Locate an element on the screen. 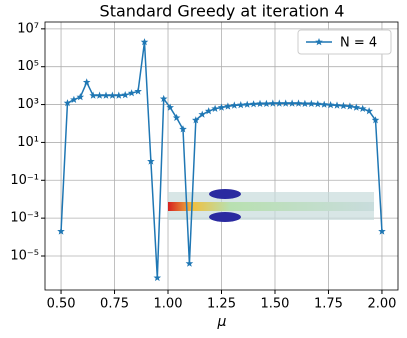 The height and width of the screenshot is (338, 407). legend-label: N = 4 is located at coordinates (358, 43).